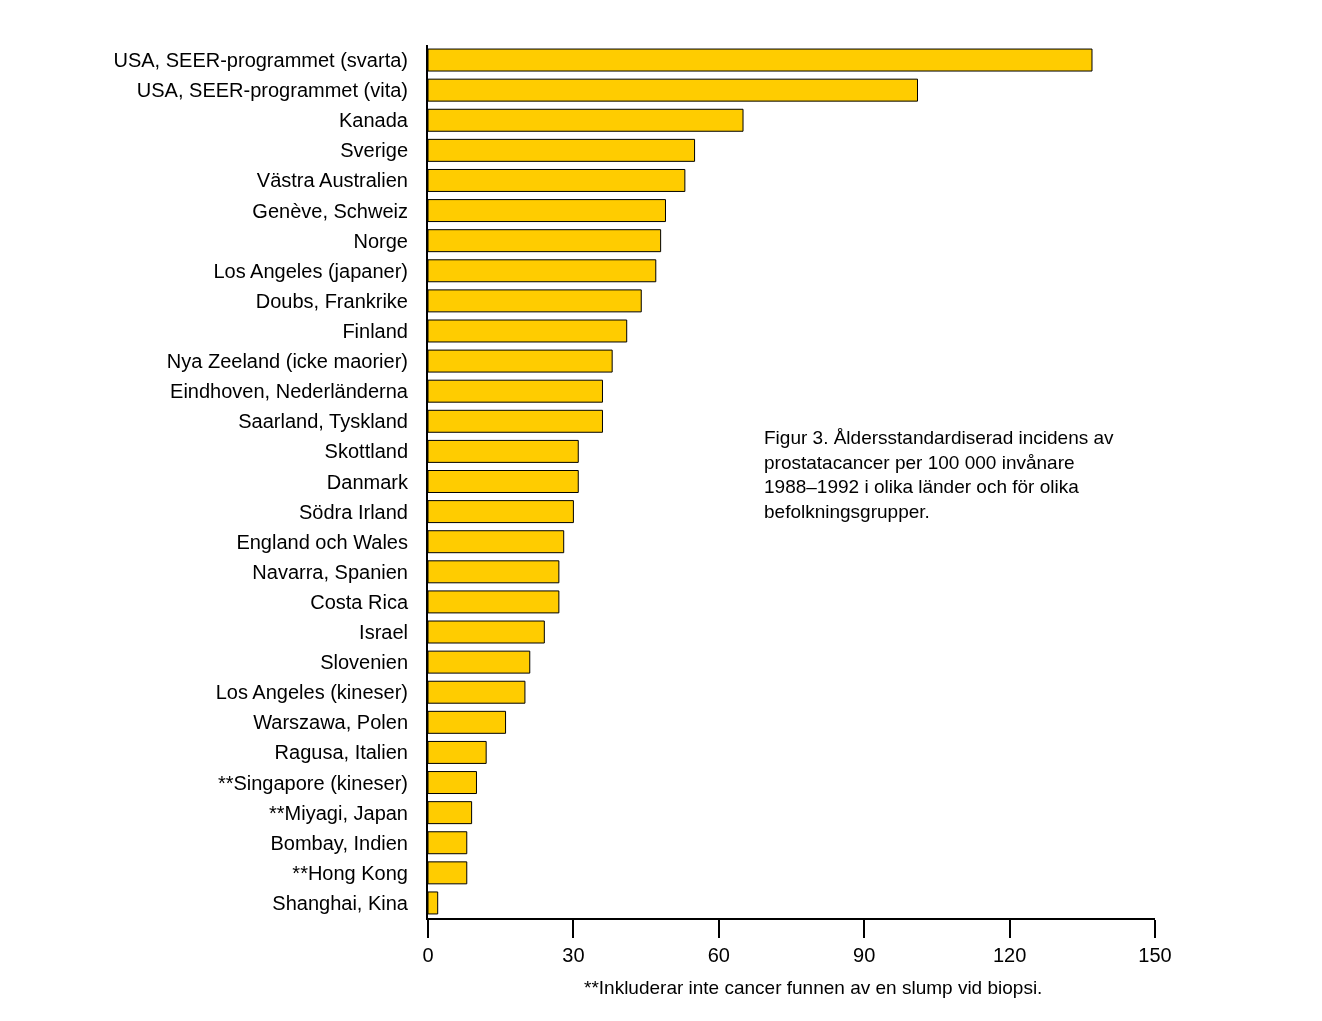 The height and width of the screenshot is (1021, 1322). I want to click on y-tick-label: Costa Rica, so click(359, 601).